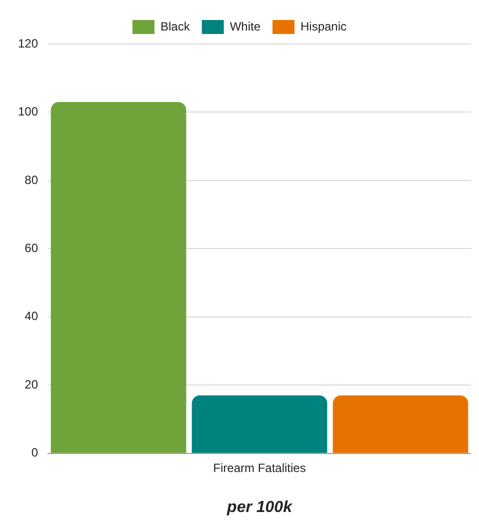 This screenshot has height=529, width=479. I want to click on y-tick-label: 20, so click(31, 384).